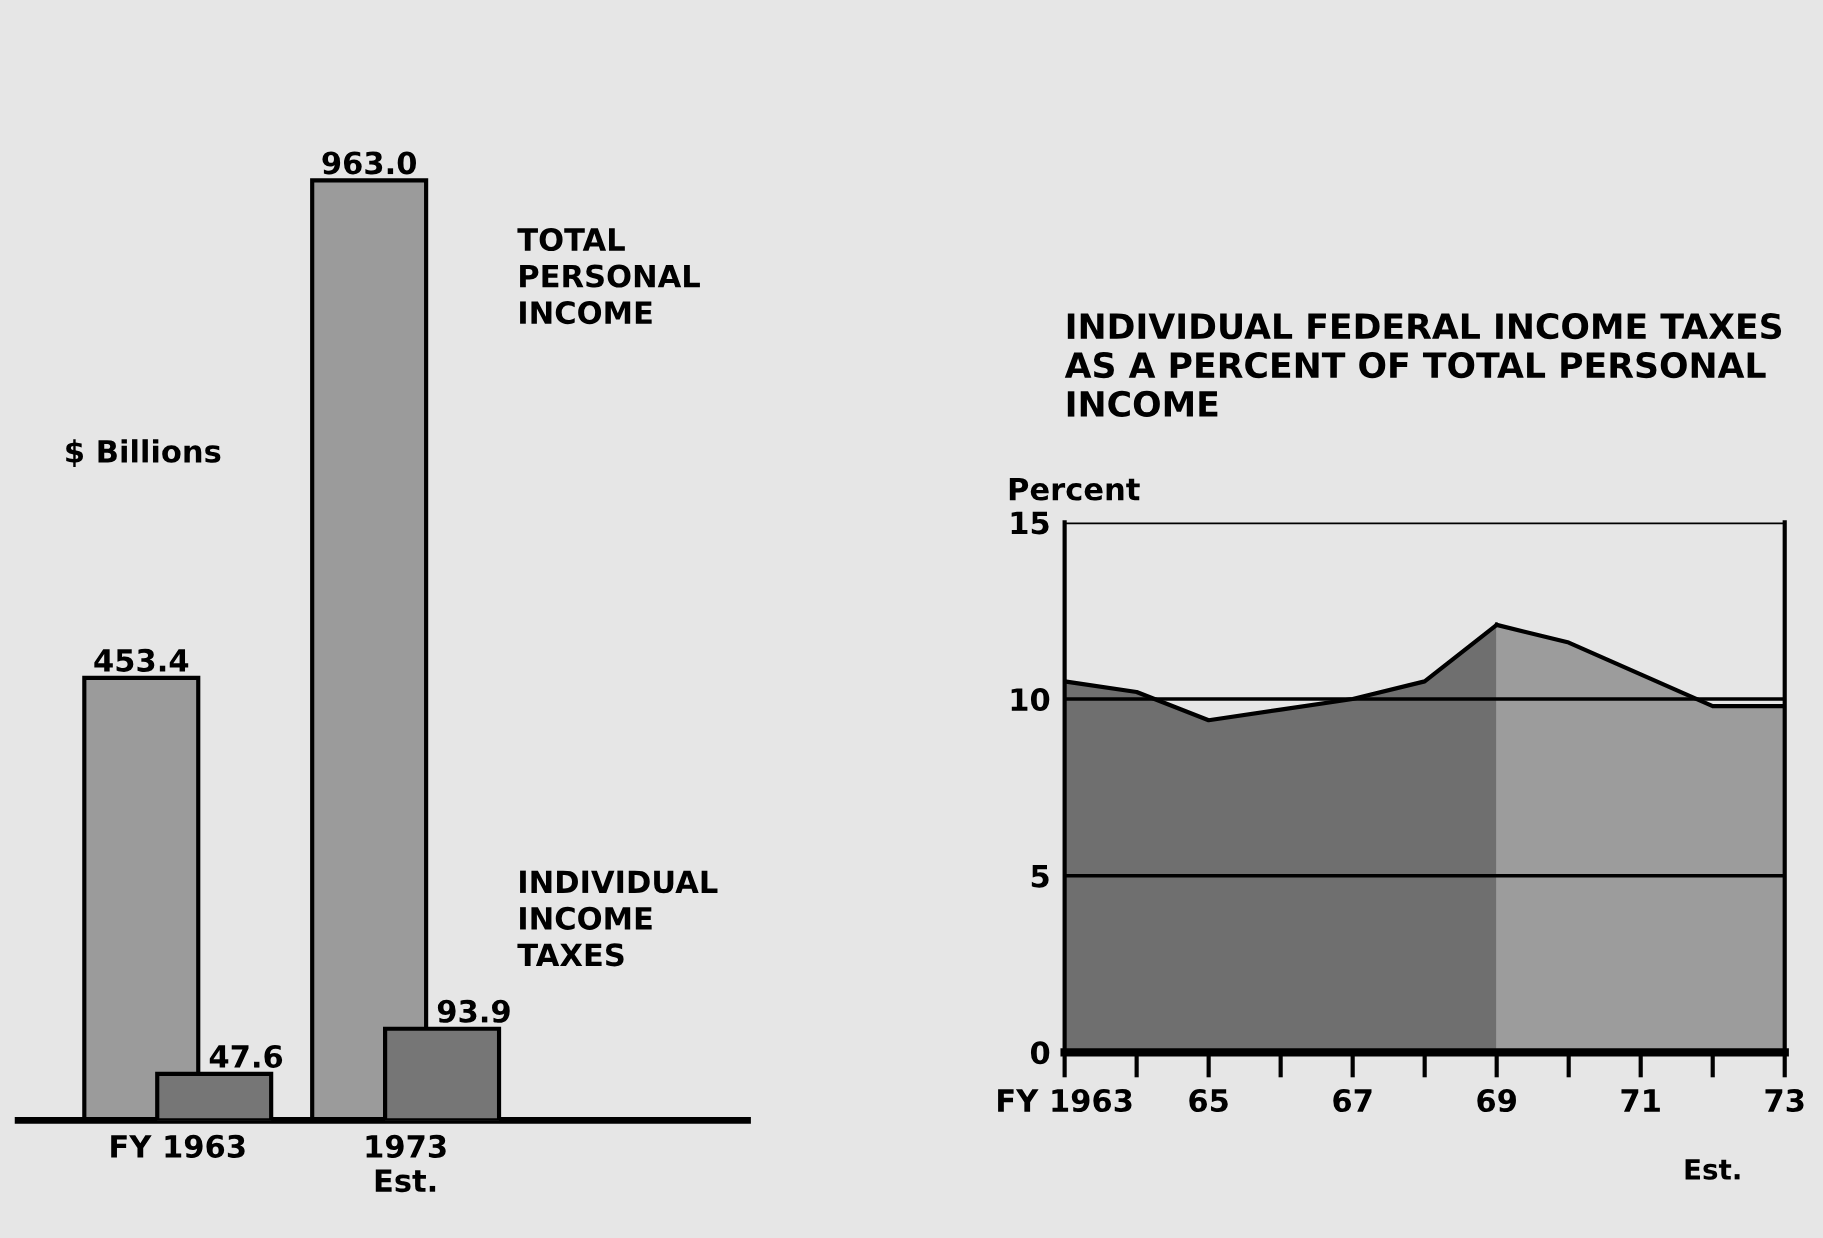 The height and width of the screenshot is (1238, 1823). Describe the element at coordinates (1040, 1053) in the screenshot. I see `y-tick-label: 0` at that location.